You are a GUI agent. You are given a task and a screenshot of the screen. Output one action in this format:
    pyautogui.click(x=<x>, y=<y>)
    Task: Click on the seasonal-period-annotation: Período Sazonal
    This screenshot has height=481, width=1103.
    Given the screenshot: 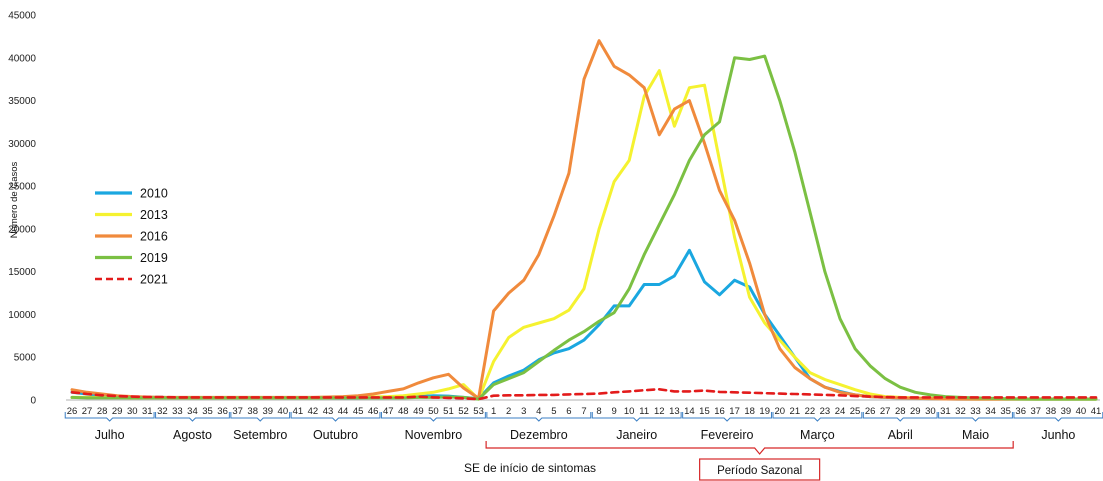 What is the action you would take?
    pyautogui.click(x=749, y=461)
    